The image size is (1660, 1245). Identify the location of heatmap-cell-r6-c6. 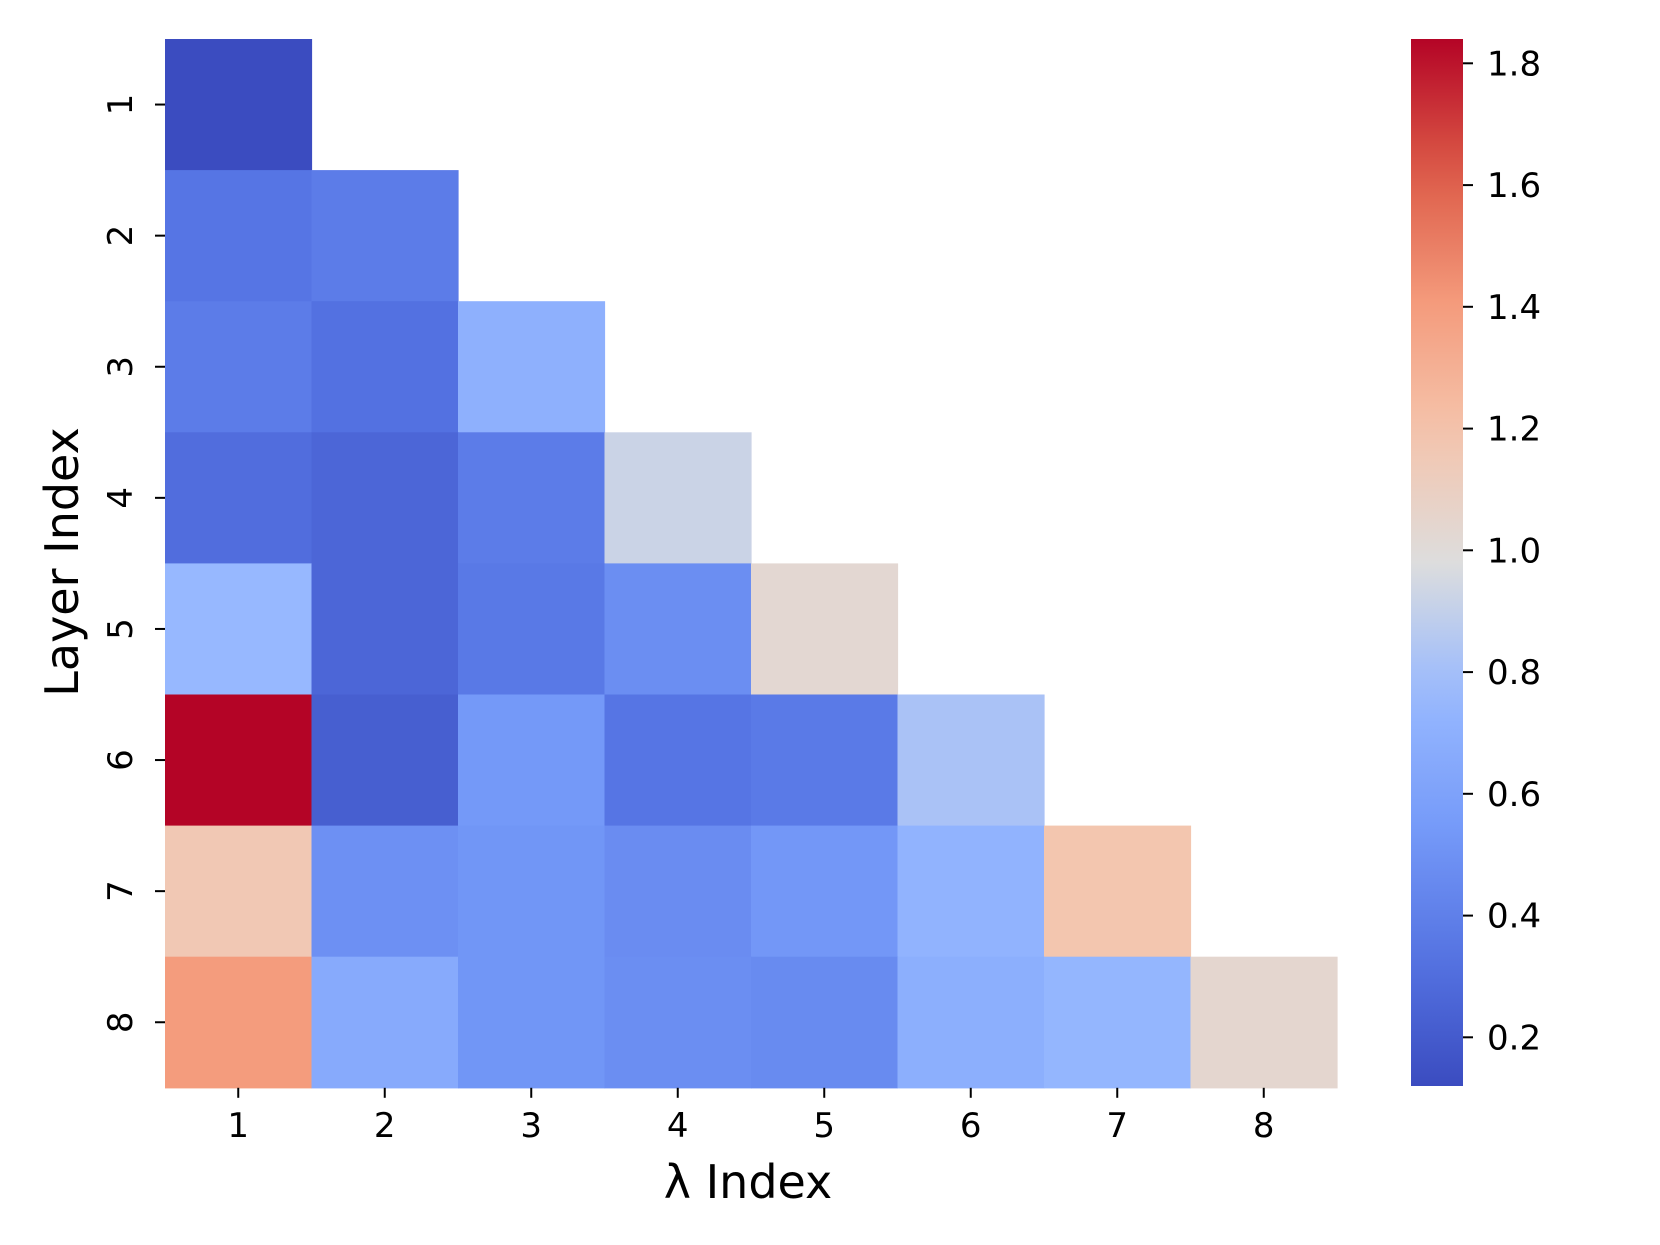
(971, 760).